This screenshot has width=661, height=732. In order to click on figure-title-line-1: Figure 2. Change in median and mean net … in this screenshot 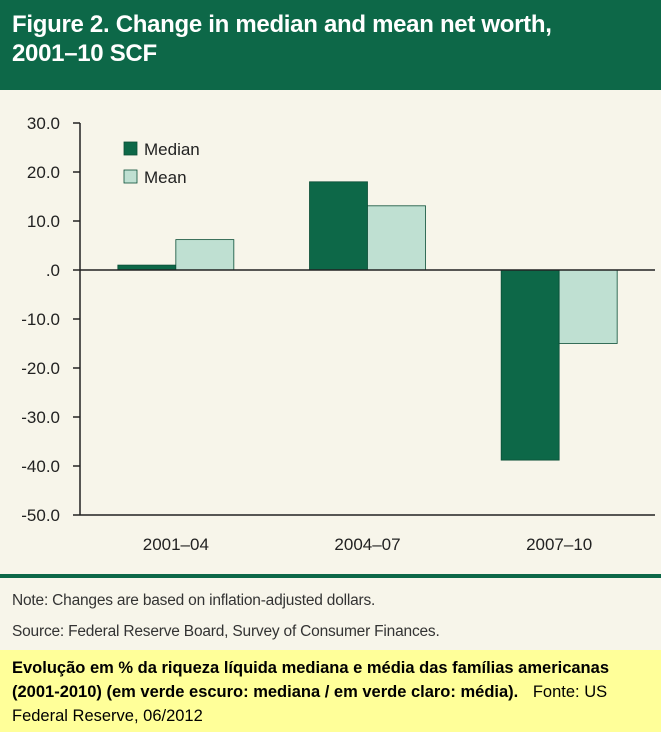, I will do `click(282, 24)`.